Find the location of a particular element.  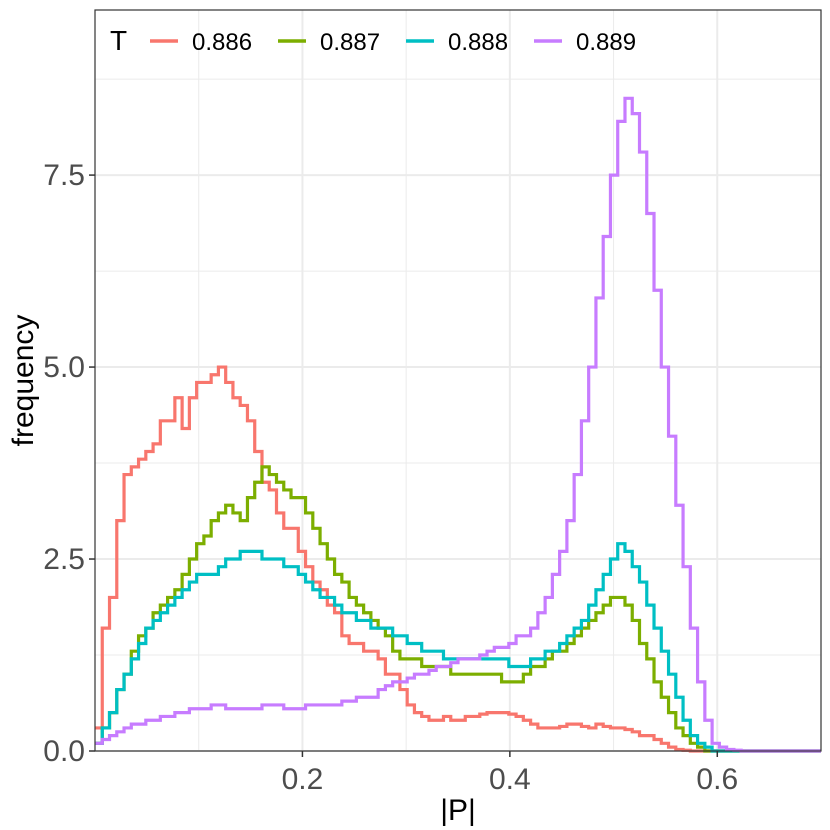

x-axis-title: |P| is located at coordinates (458, 810).